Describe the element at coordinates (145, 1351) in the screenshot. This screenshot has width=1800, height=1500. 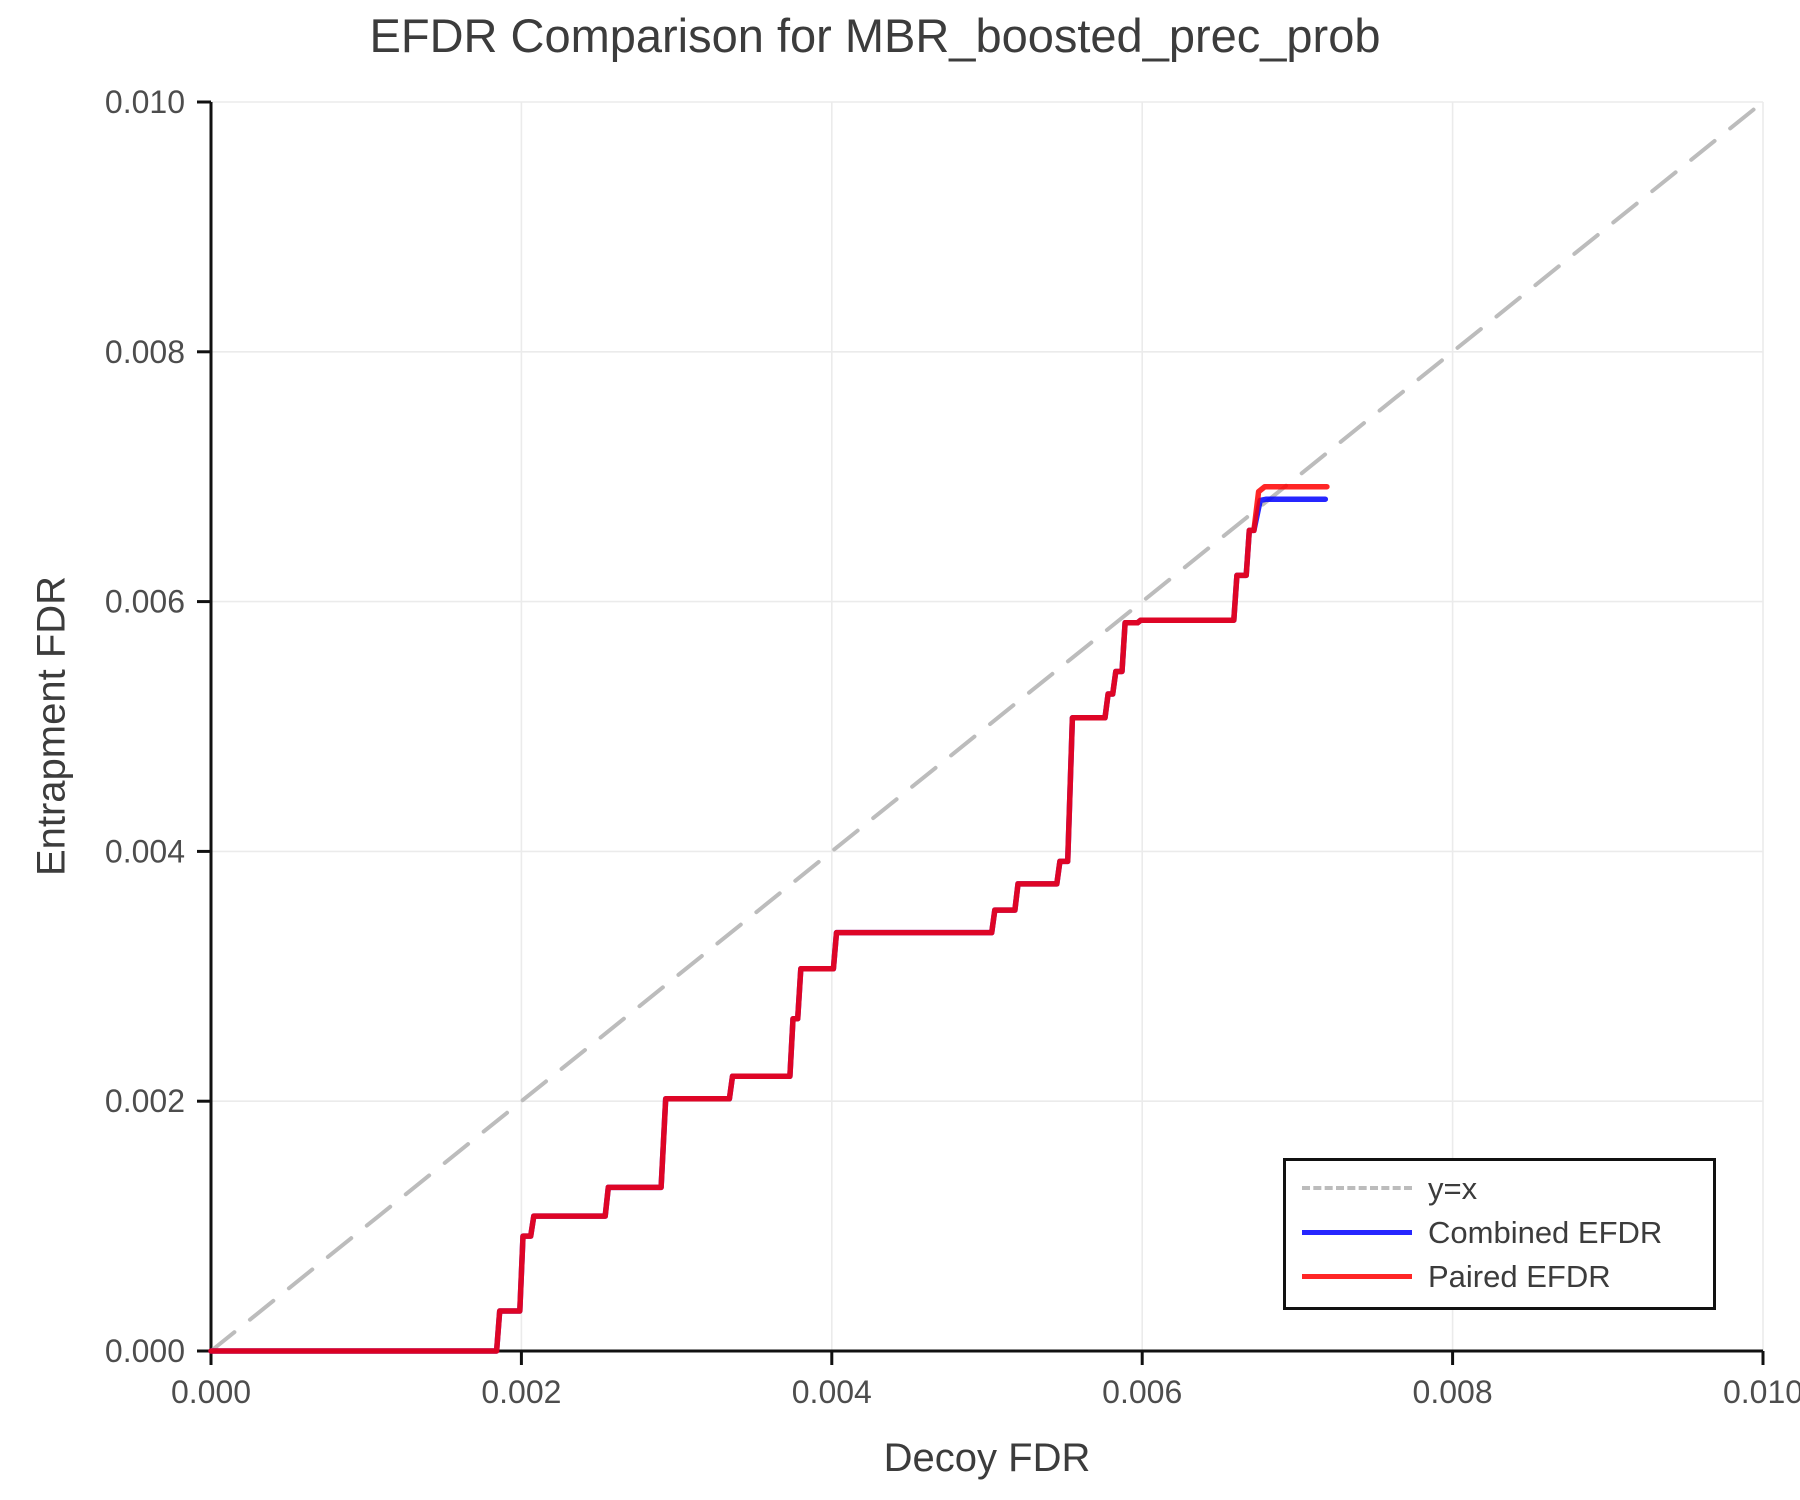
I see `y-tick-label: 0.000` at that location.